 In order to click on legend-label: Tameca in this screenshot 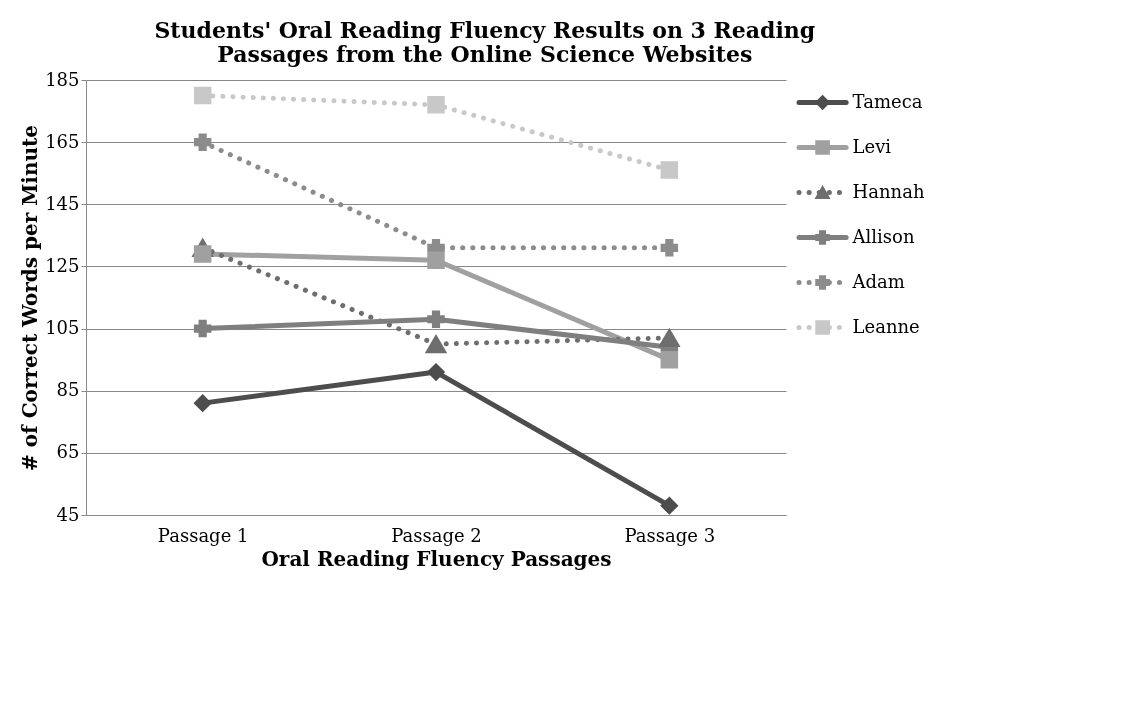, I will do `click(887, 101)`.